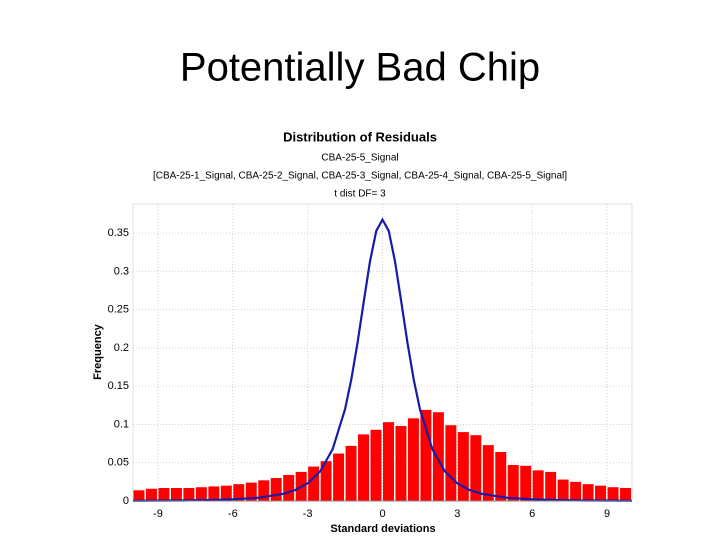  What do you see at coordinates (126, 501) in the screenshot?
I see `y-tick-label: 0` at bounding box center [126, 501].